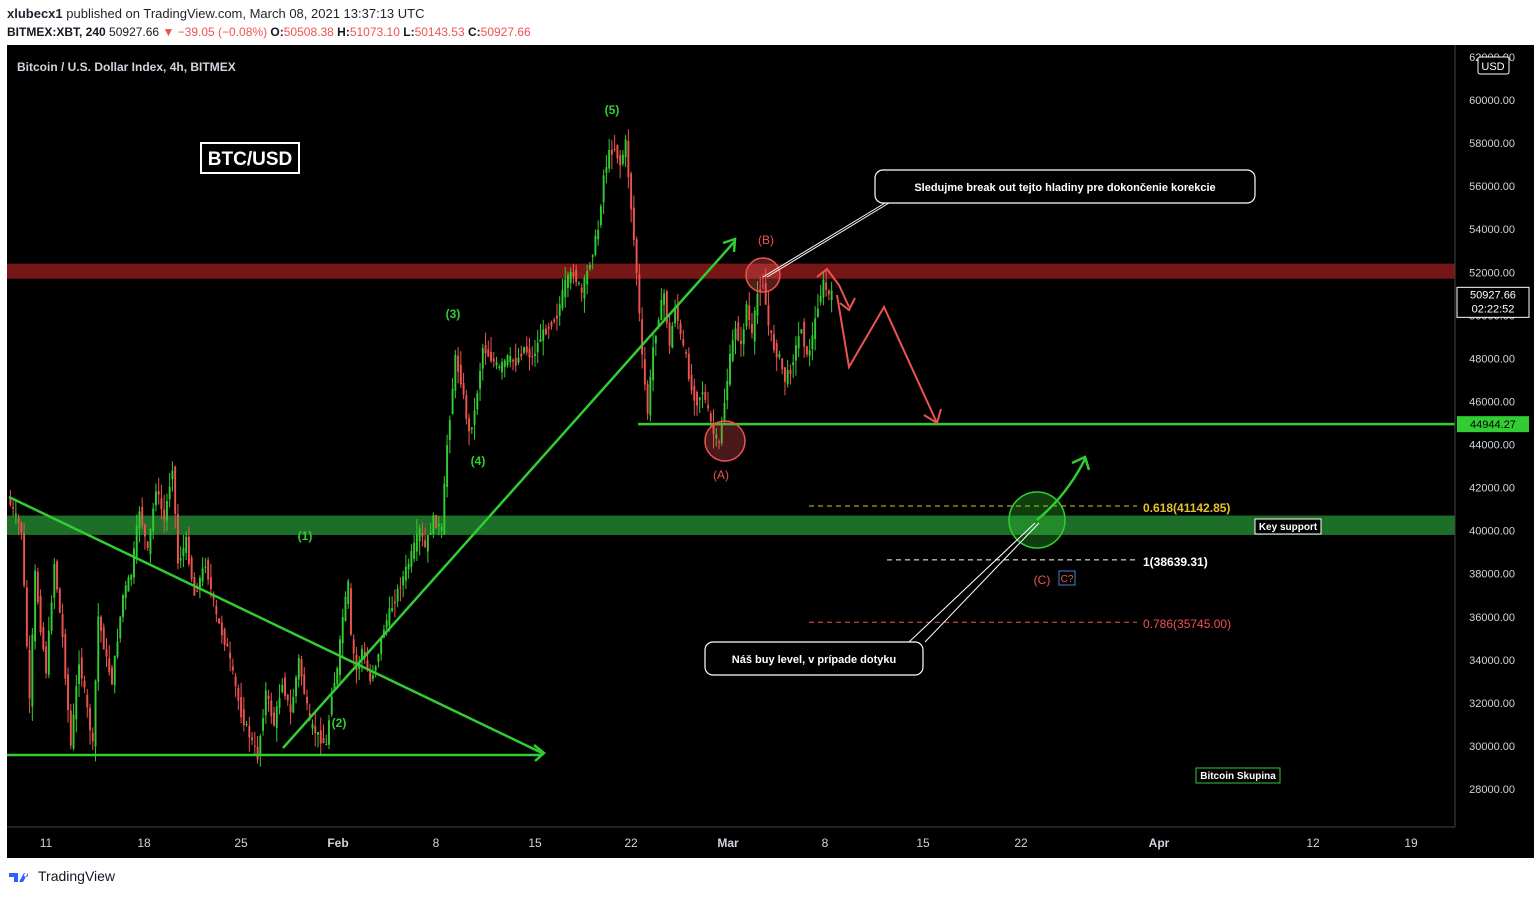 The height and width of the screenshot is (898, 1540). What do you see at coordinates (972, 582) in the screenshot?
I see `callout-bottom-pointer` at bounding box center [972, 582].